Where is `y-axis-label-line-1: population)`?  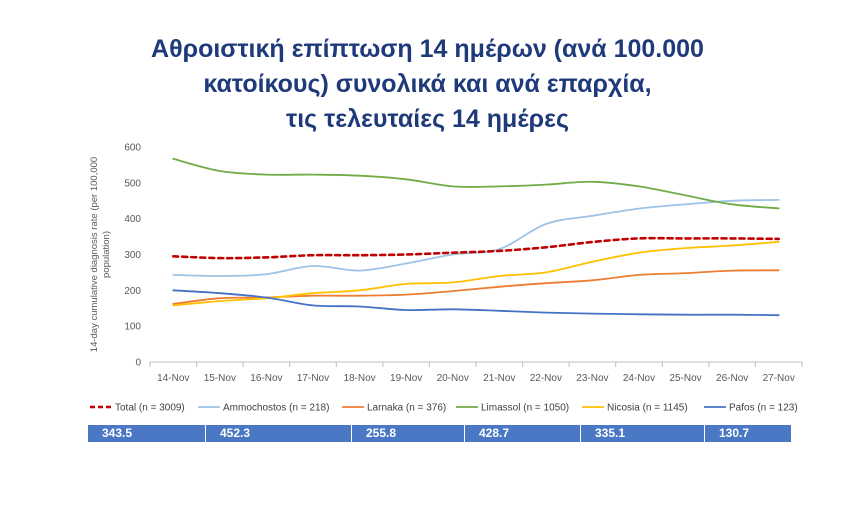 y-axis-label-line-1: population) is located at coordinates (106, 254).